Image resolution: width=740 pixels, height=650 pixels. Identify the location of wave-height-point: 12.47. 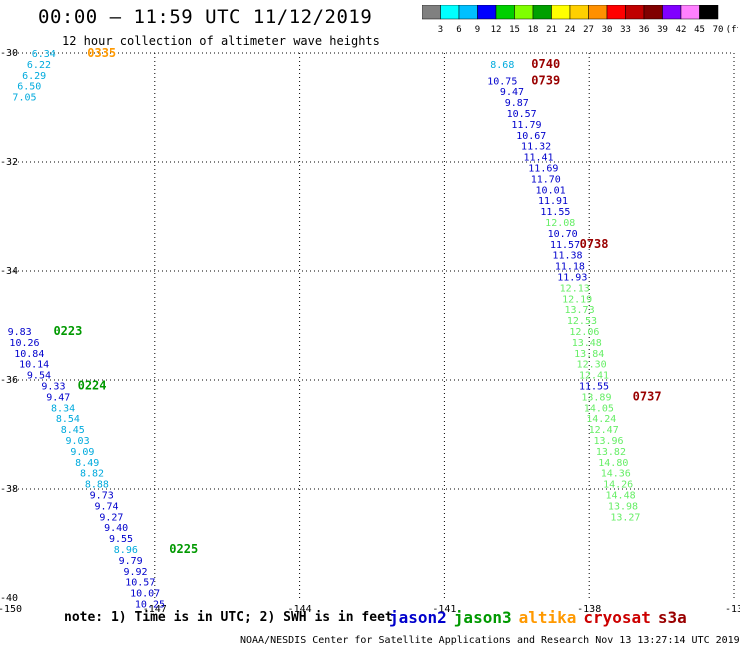
(604, 430).